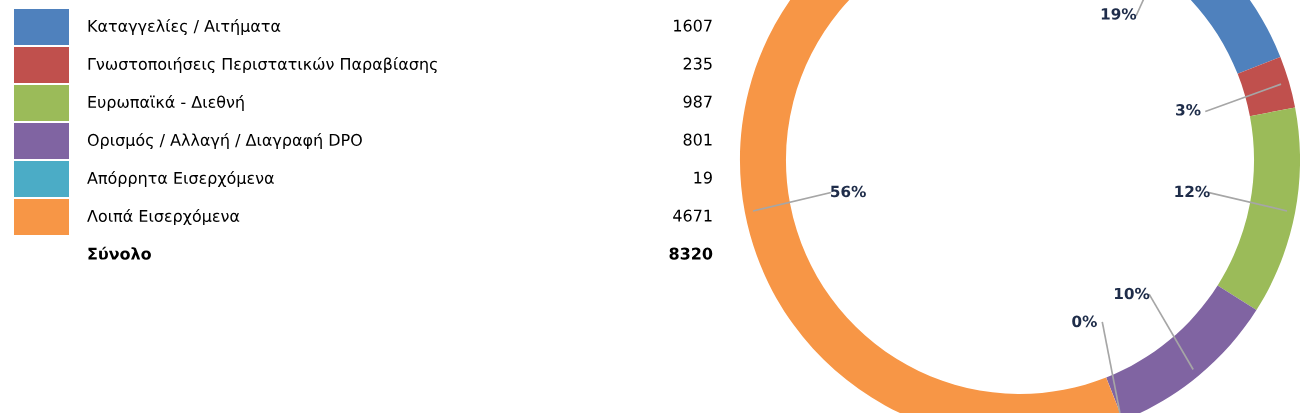 The image size is (1300, 413). I want to click on text: 8320, so click(691, 253).